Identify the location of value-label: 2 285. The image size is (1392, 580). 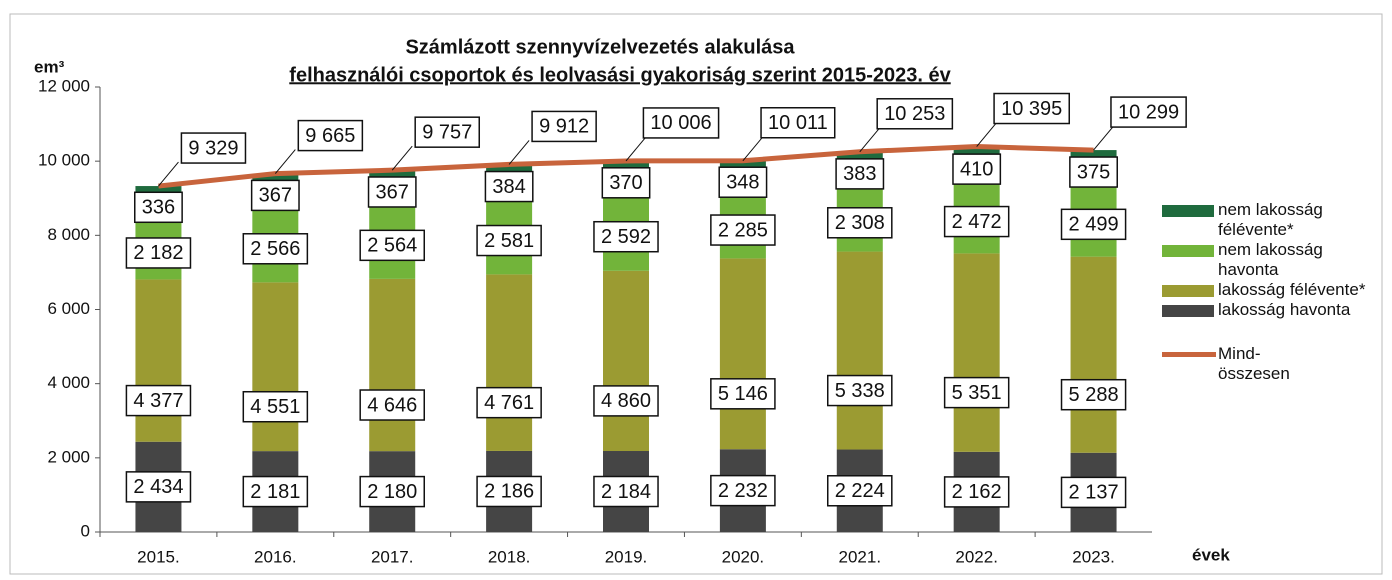
(743, 230).